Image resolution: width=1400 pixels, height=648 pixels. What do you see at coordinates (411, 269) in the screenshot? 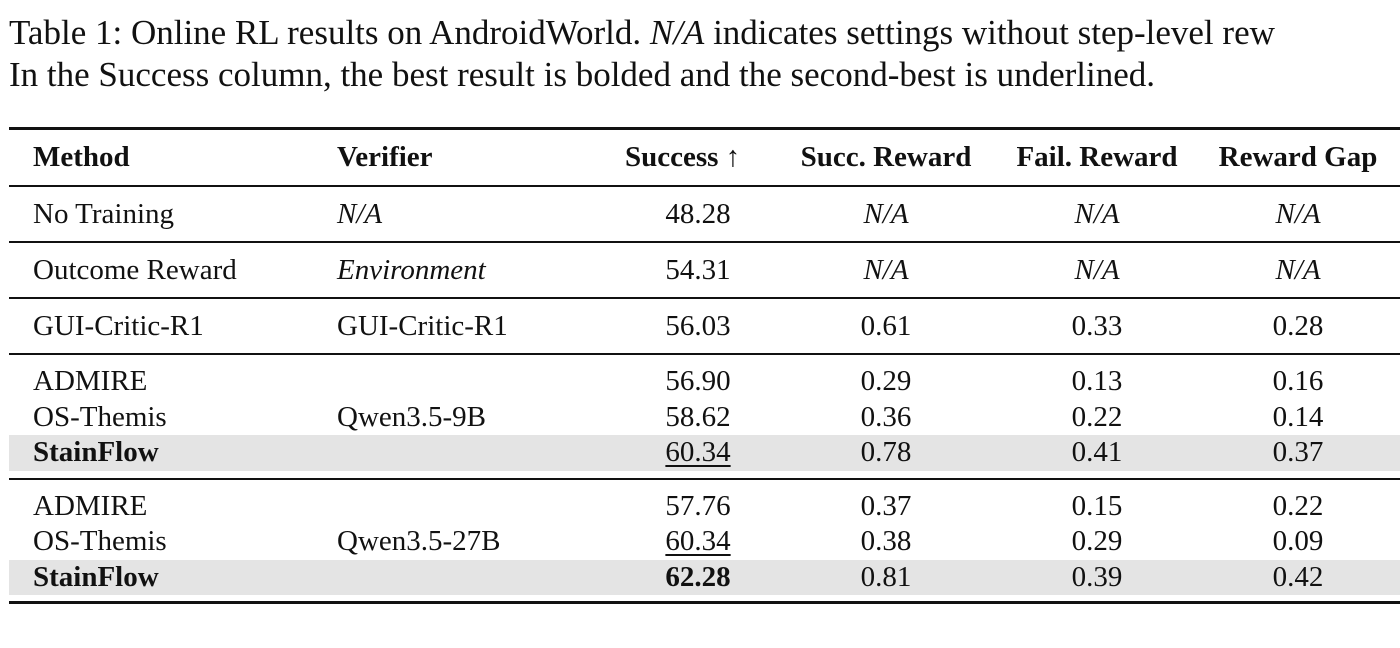
I see `cell-verifier: Environment` at bounding box center [411, 269].